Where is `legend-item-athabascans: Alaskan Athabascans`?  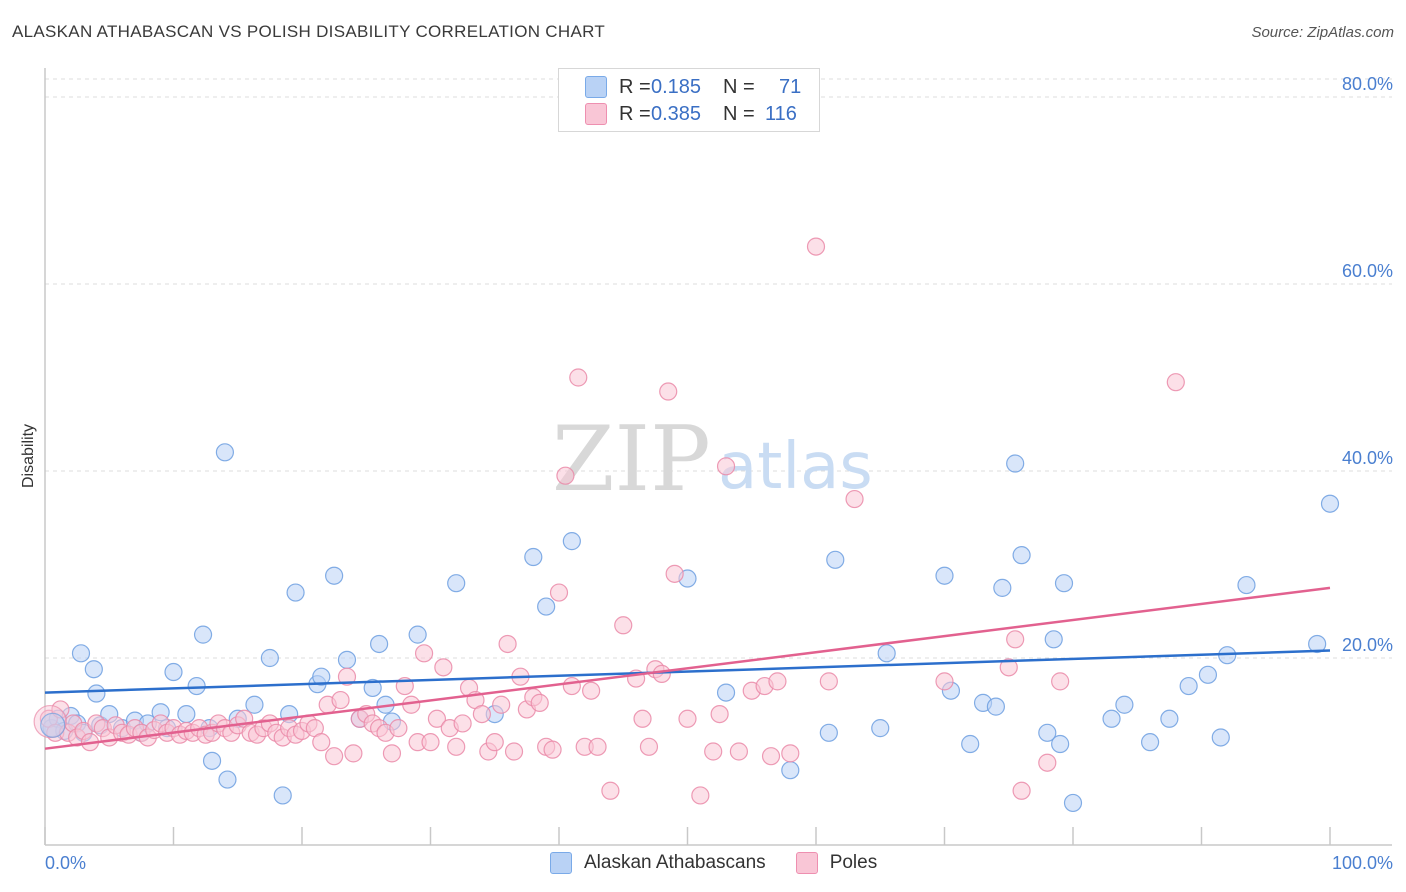
legend-item-athabascans: Alaskan Athabascans is located at coordinates (658, 863).